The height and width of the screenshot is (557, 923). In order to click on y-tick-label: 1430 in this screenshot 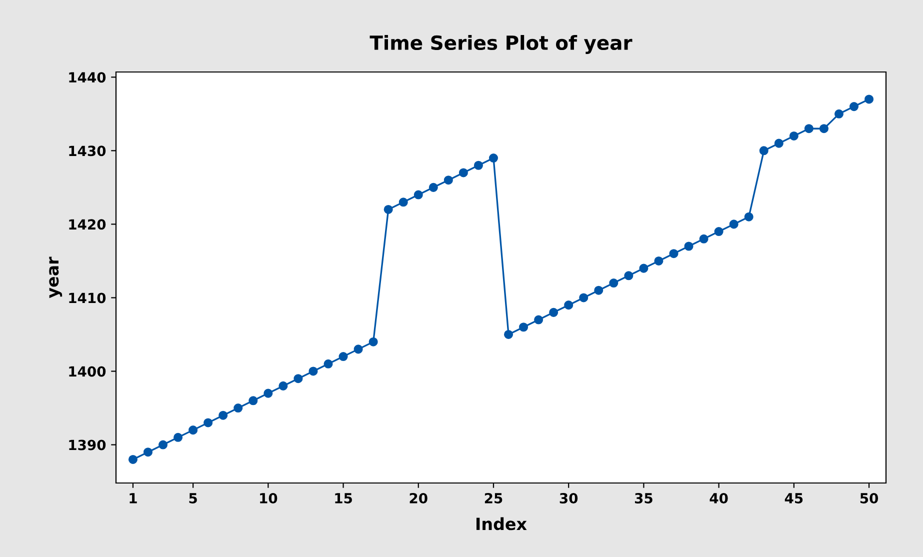, I will do `click(87, 151)`.